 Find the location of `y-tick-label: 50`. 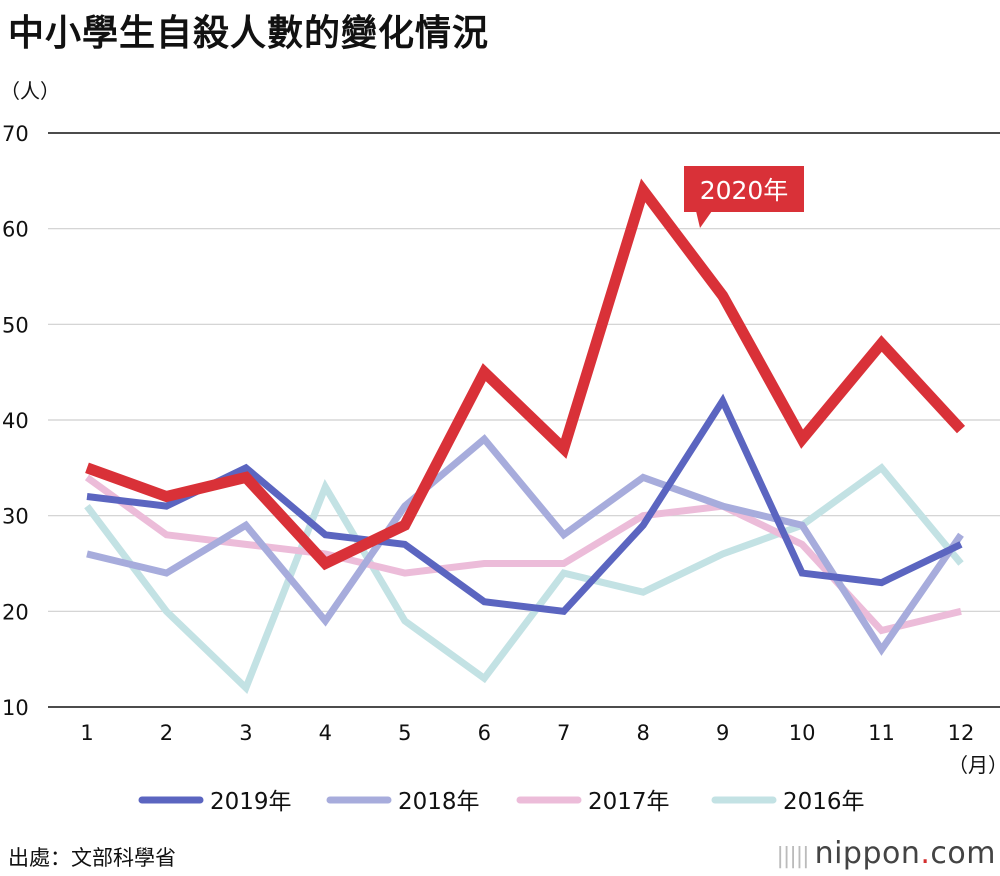

y-tick-label: 50 is located at coordinates (15, 325).